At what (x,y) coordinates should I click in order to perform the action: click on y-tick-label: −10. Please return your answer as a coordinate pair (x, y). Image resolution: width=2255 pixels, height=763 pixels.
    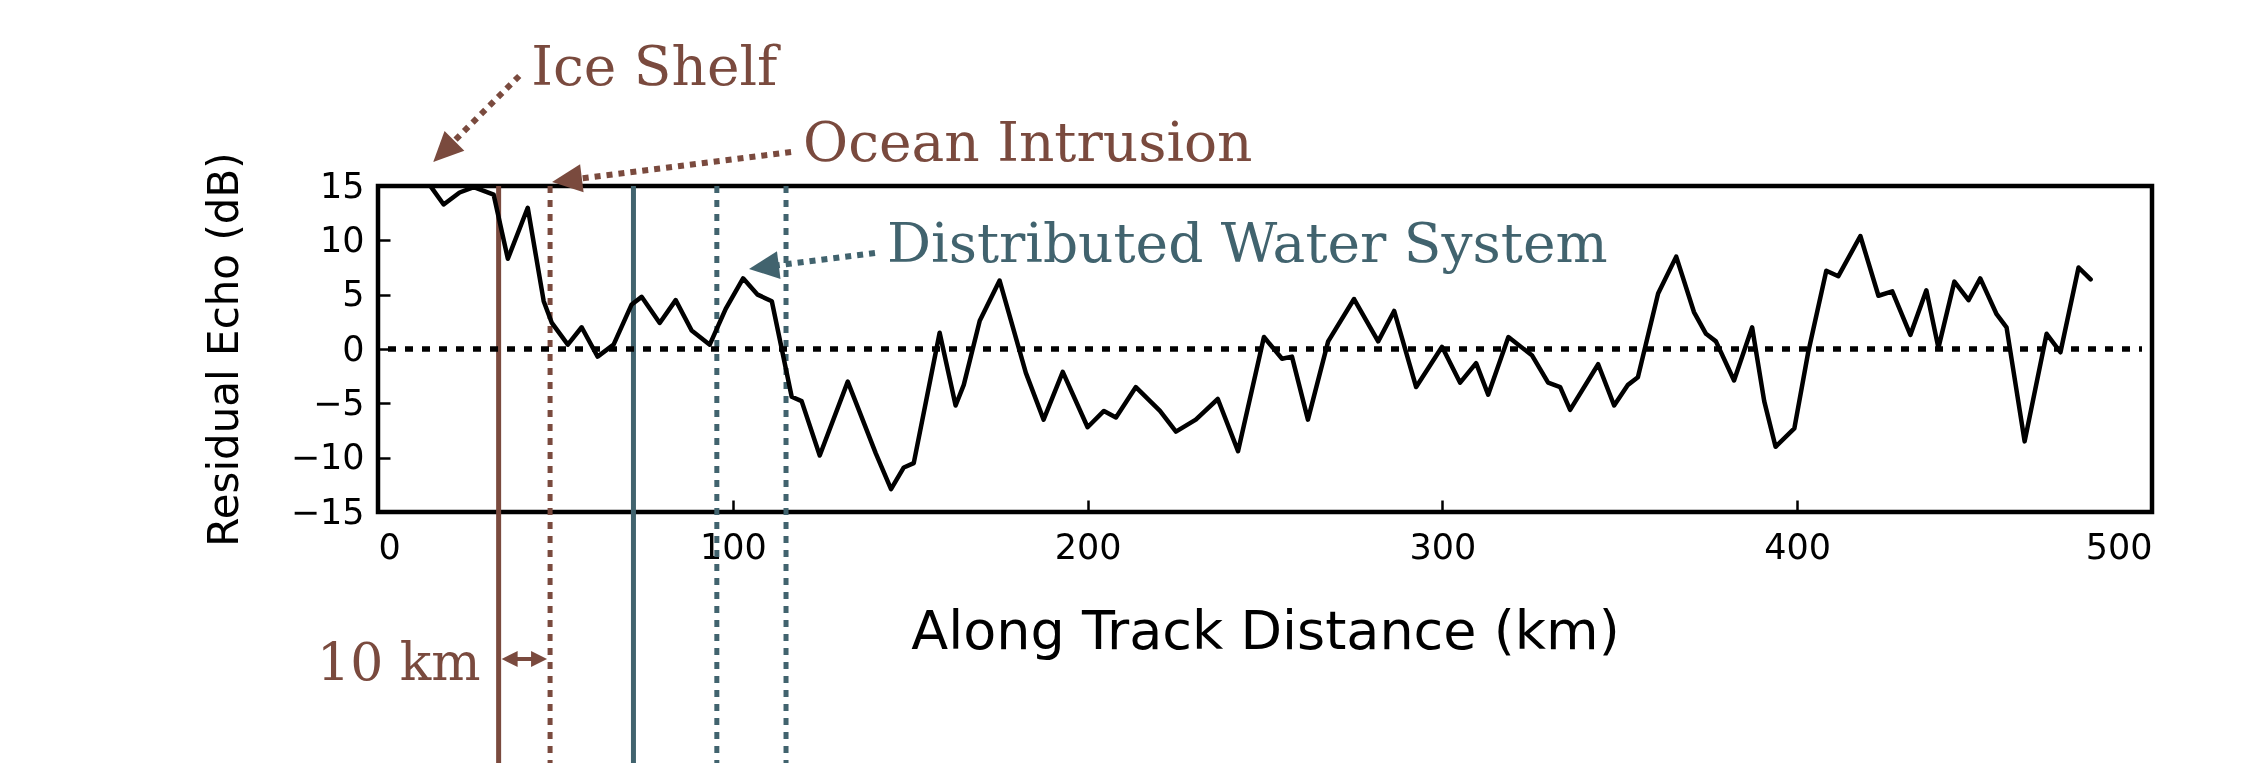
    Looking at the image, I should click on (327, 457).